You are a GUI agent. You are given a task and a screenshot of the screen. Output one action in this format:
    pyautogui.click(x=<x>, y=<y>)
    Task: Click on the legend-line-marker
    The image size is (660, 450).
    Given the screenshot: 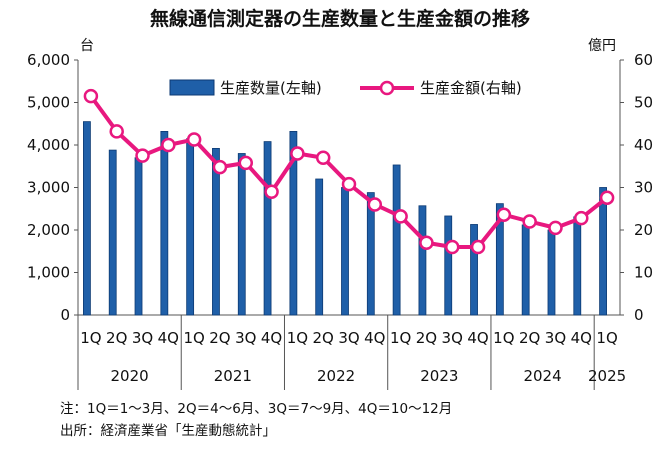 What is the action you would take?
    pyautogui.click(x=387, y=88)
    